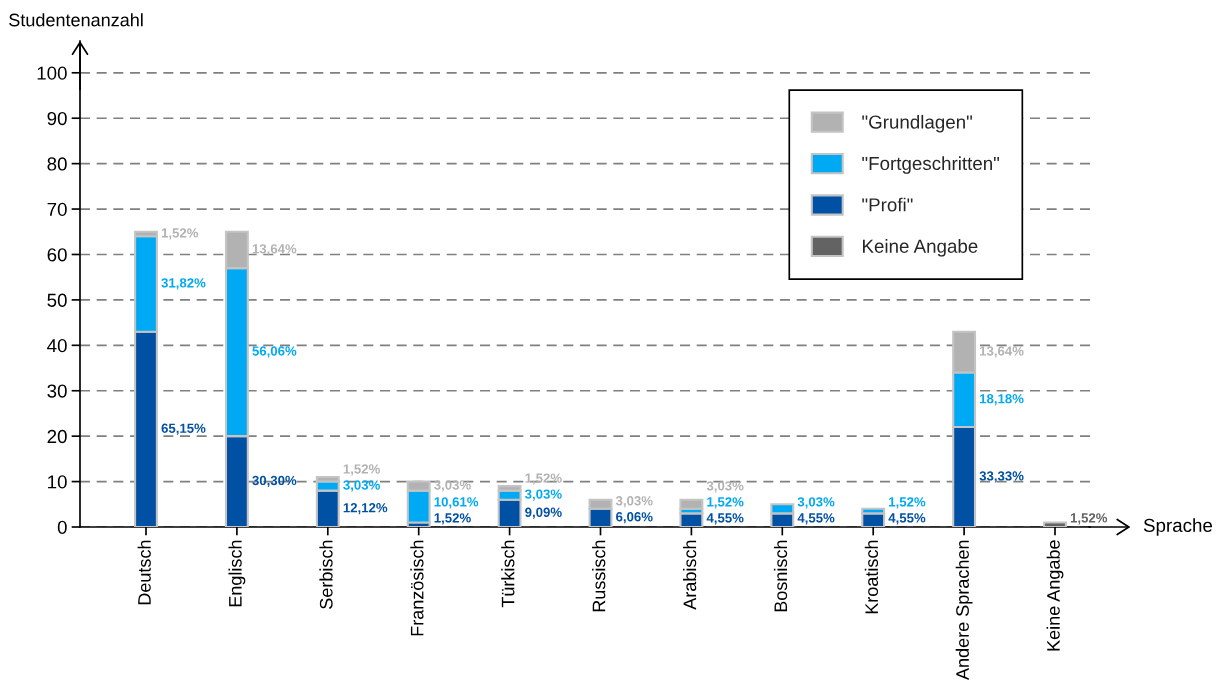 The image size is (1224, 691). Describe the element at coordinates (144, 572) in the screenshot. I see `x-tick-label: Deutsch` at that location.